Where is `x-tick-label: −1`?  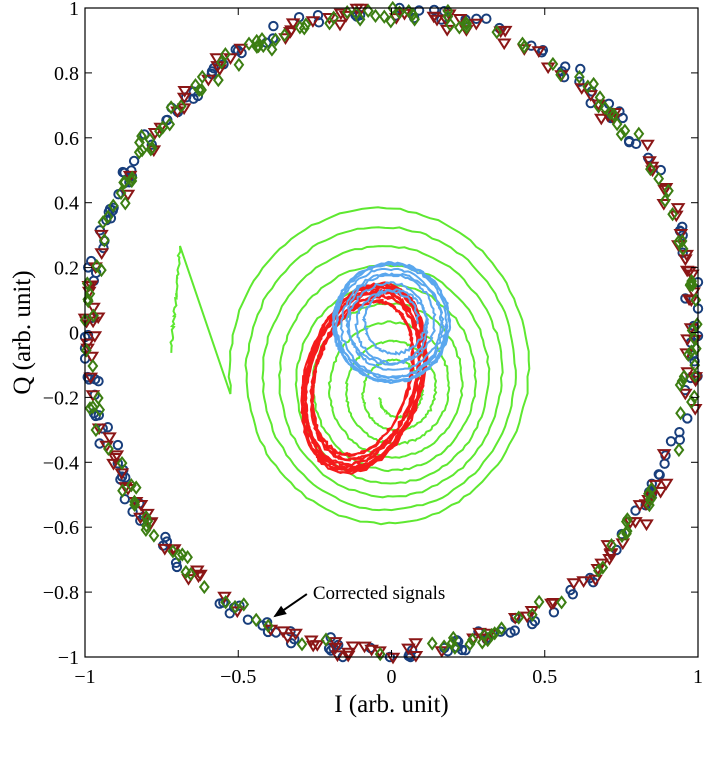
x-tick-label: −1 is located at coordinates (84, 677).